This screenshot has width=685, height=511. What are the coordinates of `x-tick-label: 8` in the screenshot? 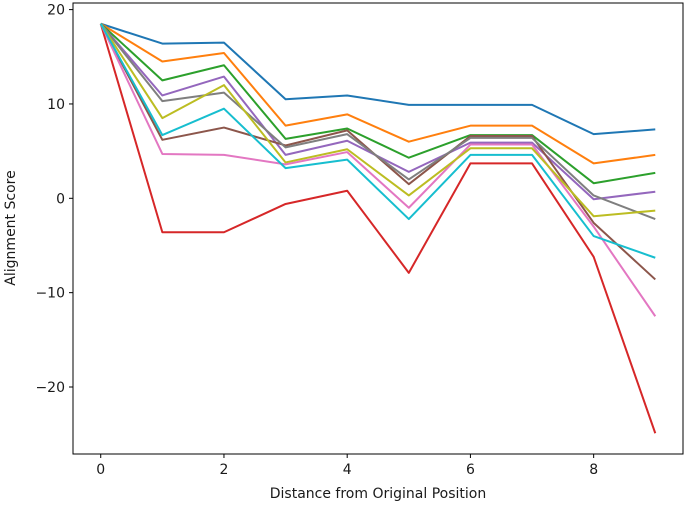 It's located at (593, 470).